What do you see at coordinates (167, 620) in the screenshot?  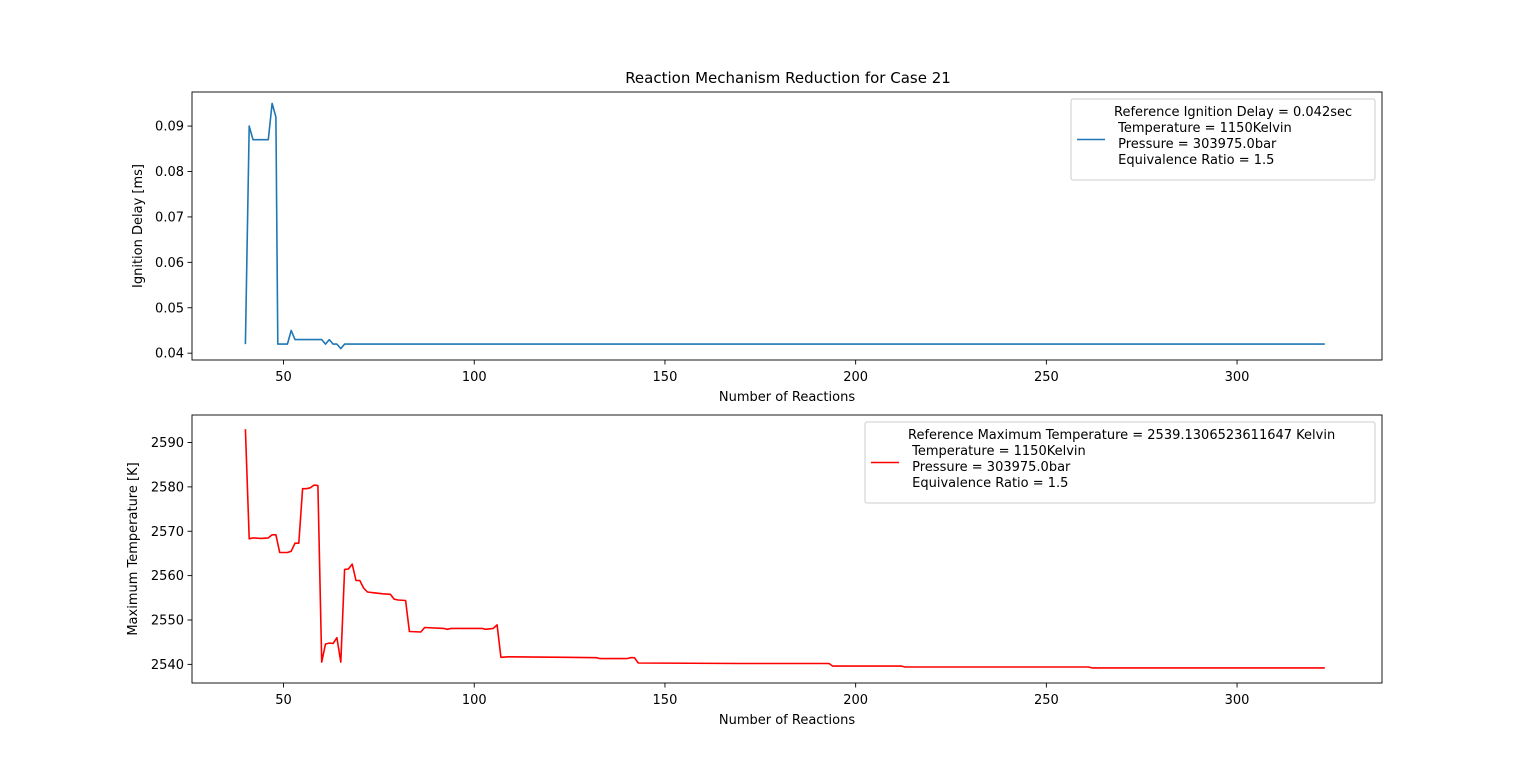 I see `y-tick-label: 2550` at bounding box center [167, 620].